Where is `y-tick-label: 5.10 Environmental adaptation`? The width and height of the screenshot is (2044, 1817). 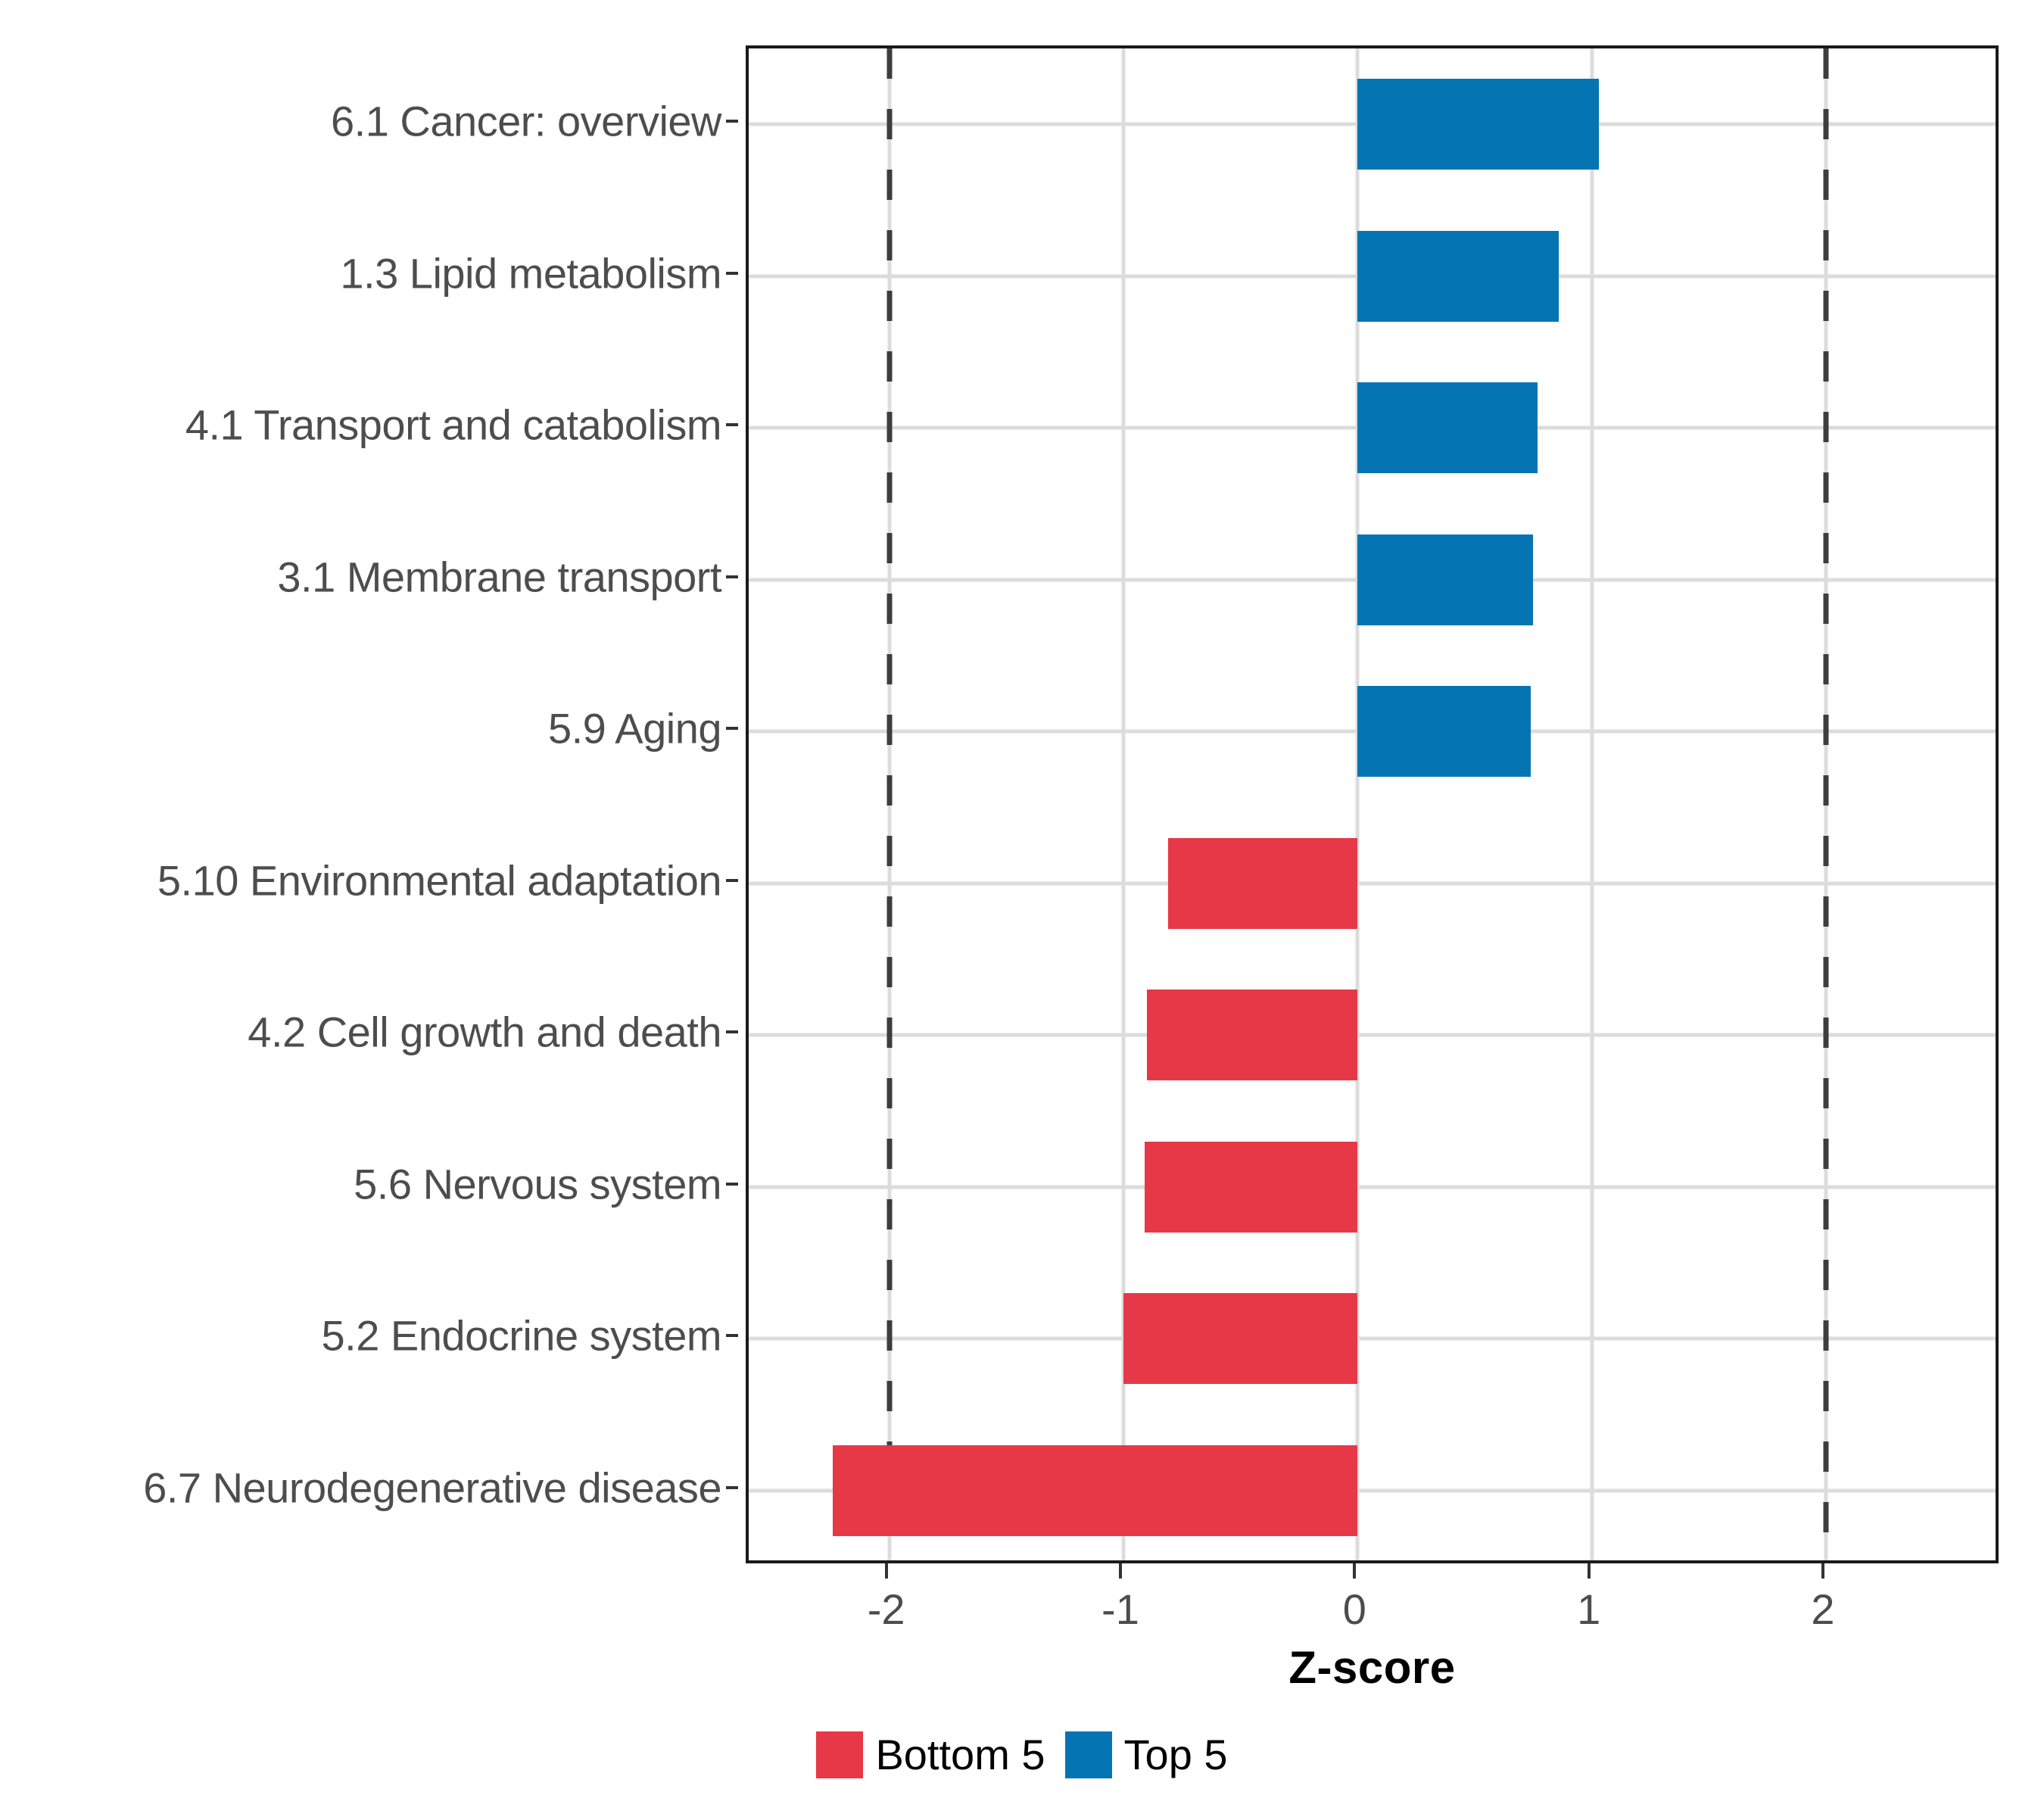
y-tick-label: 5.10 Environmental adaptation is located at coordinates (440, 880).